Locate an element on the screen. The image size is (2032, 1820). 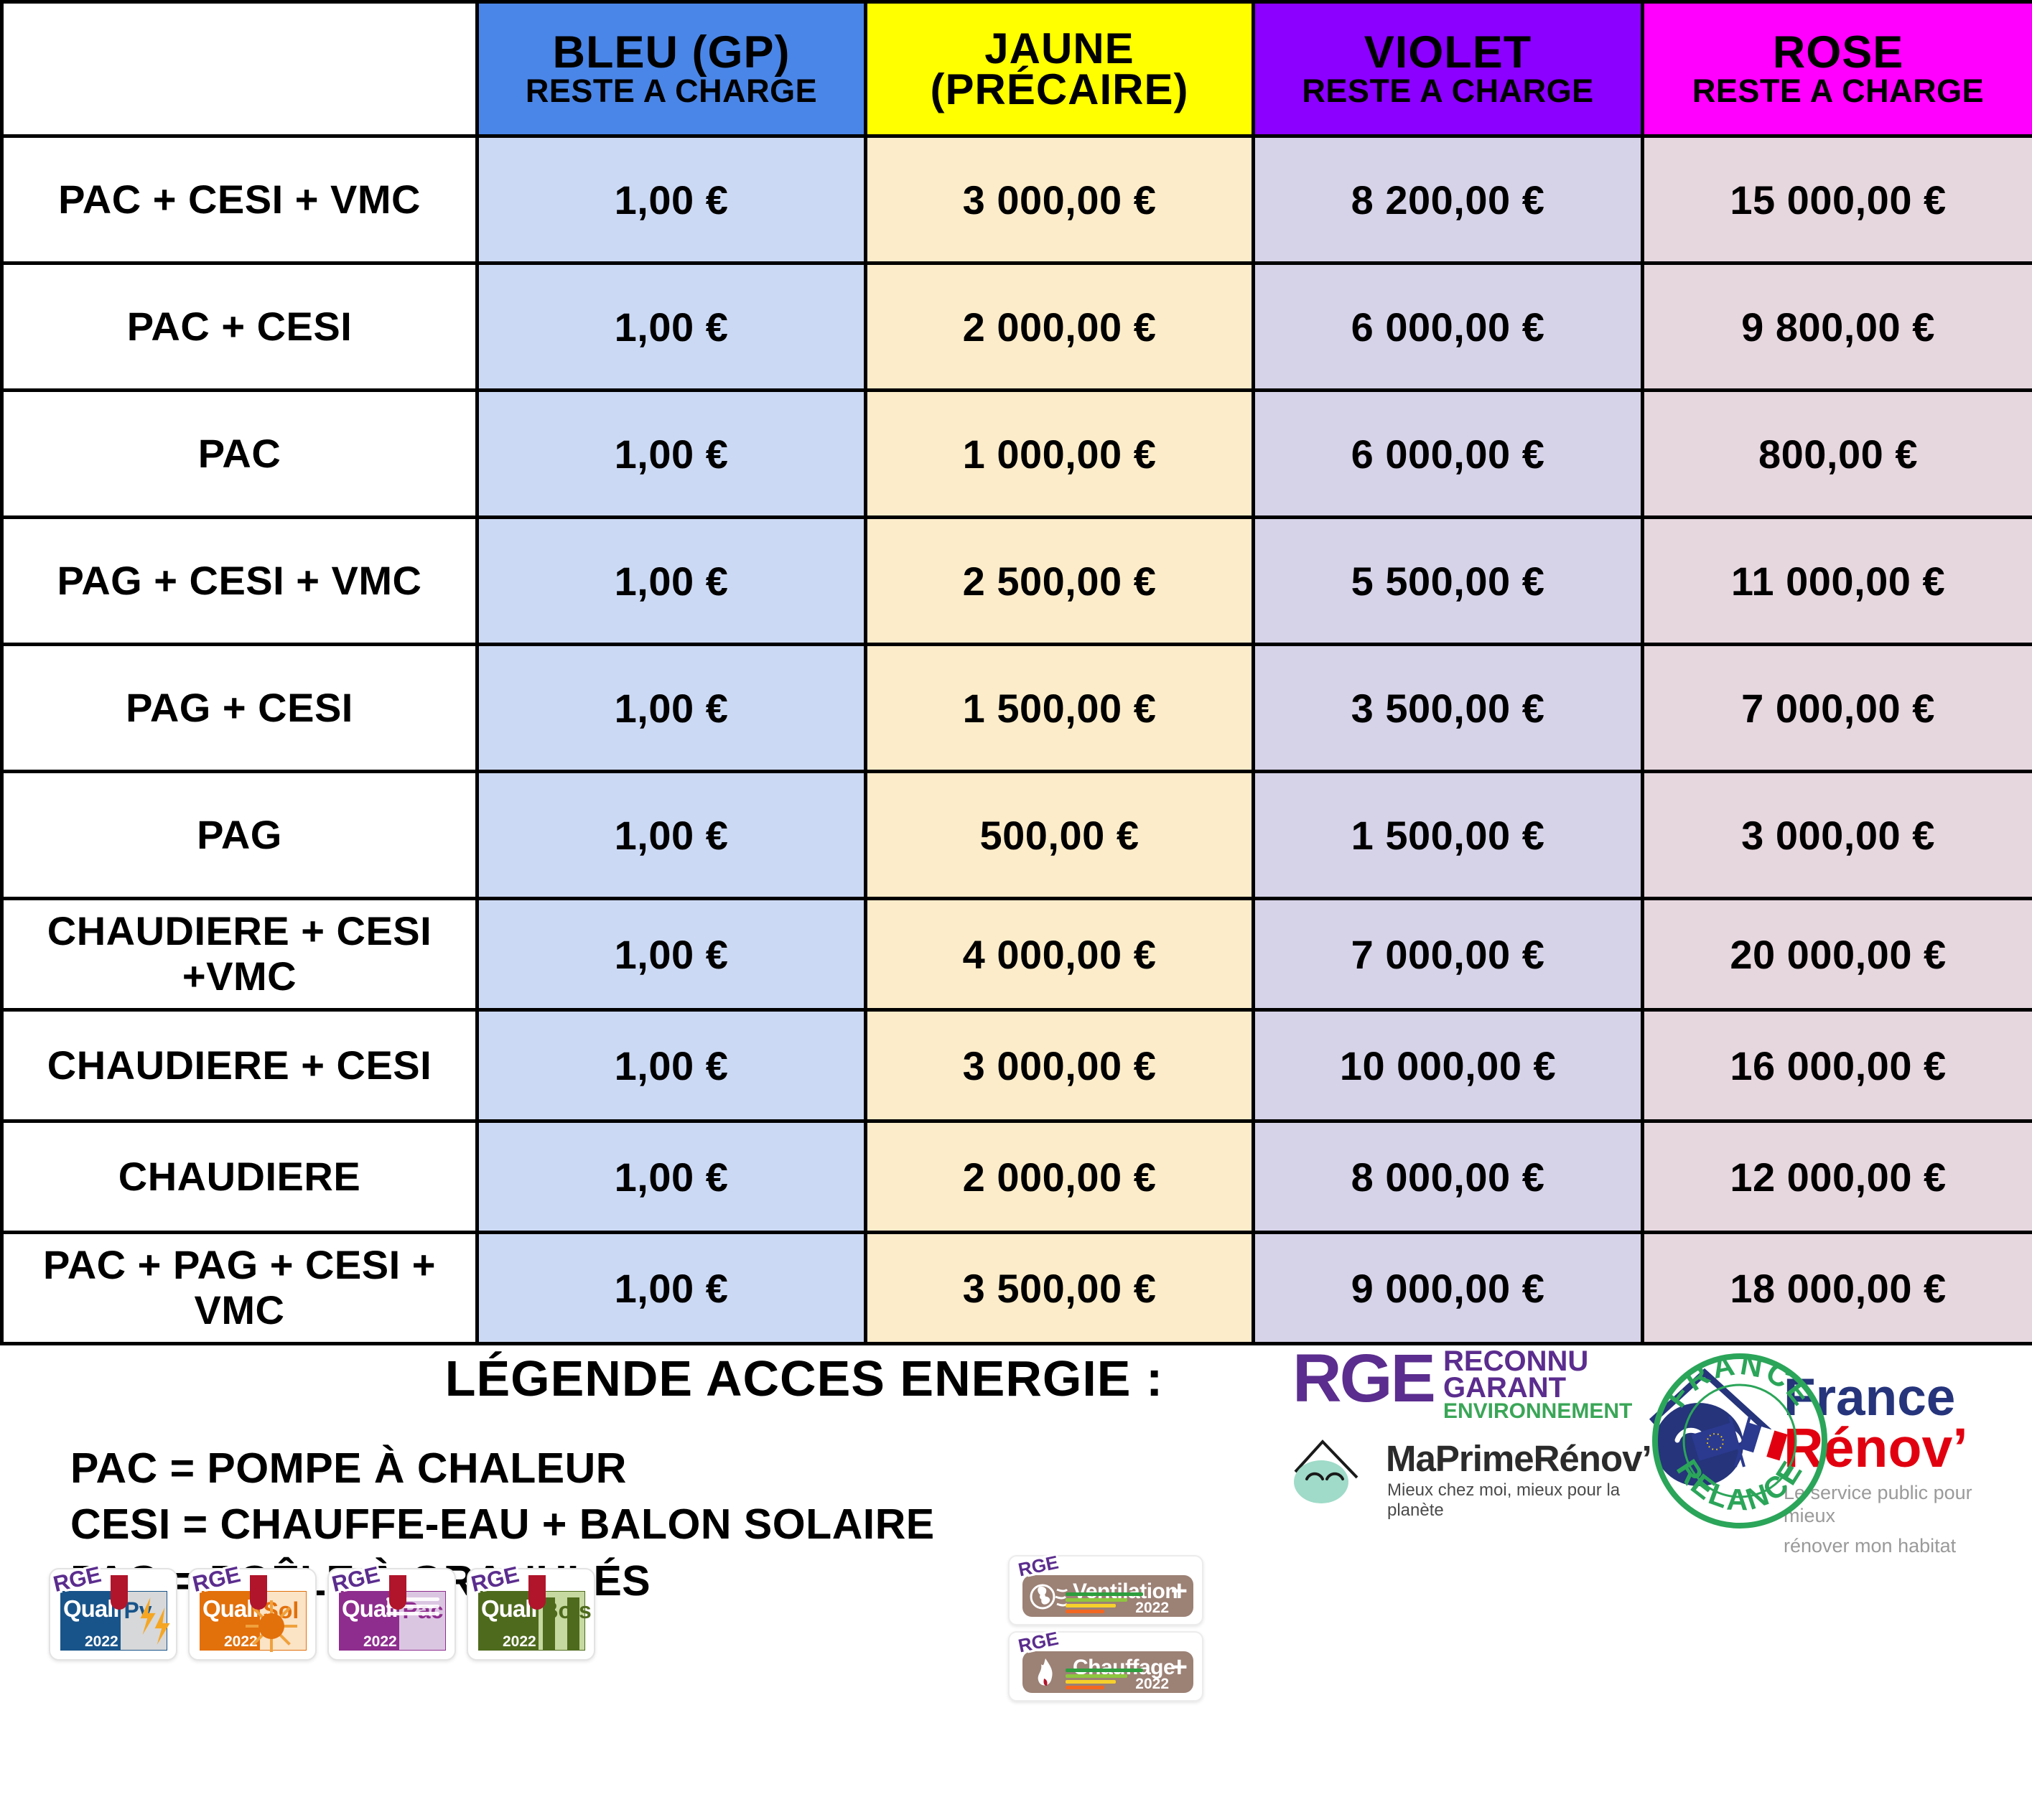
rge-ventilation-plus-badge: Ventilation + 2022 RGE is located at coordinates (1105, 1588).